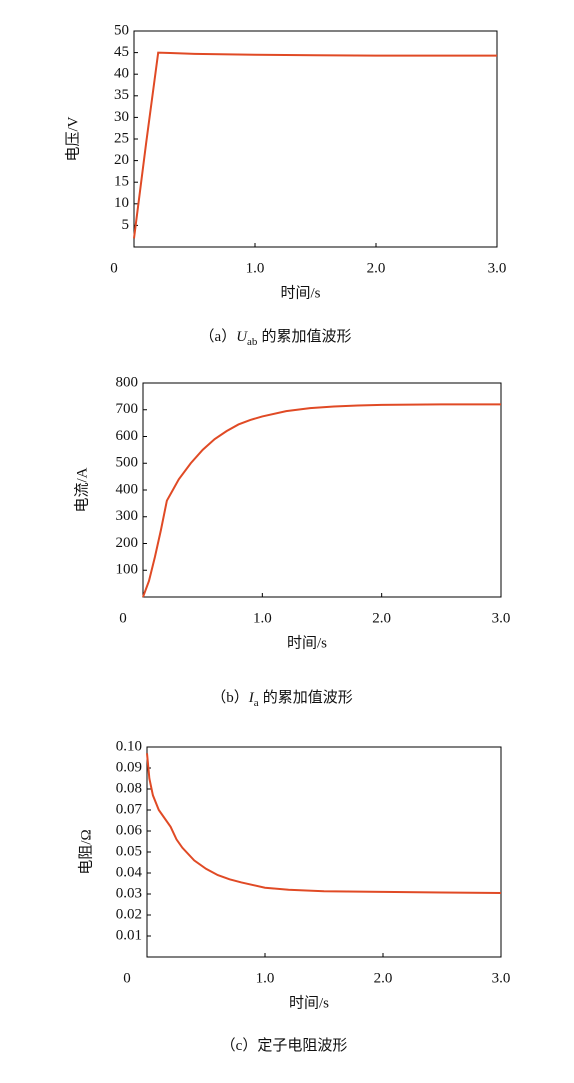  What do you see at coordinates (302, 1045) in the screenshot?
I see `caption-text: 定子电阻波形` at bounding box center [302, 1045].